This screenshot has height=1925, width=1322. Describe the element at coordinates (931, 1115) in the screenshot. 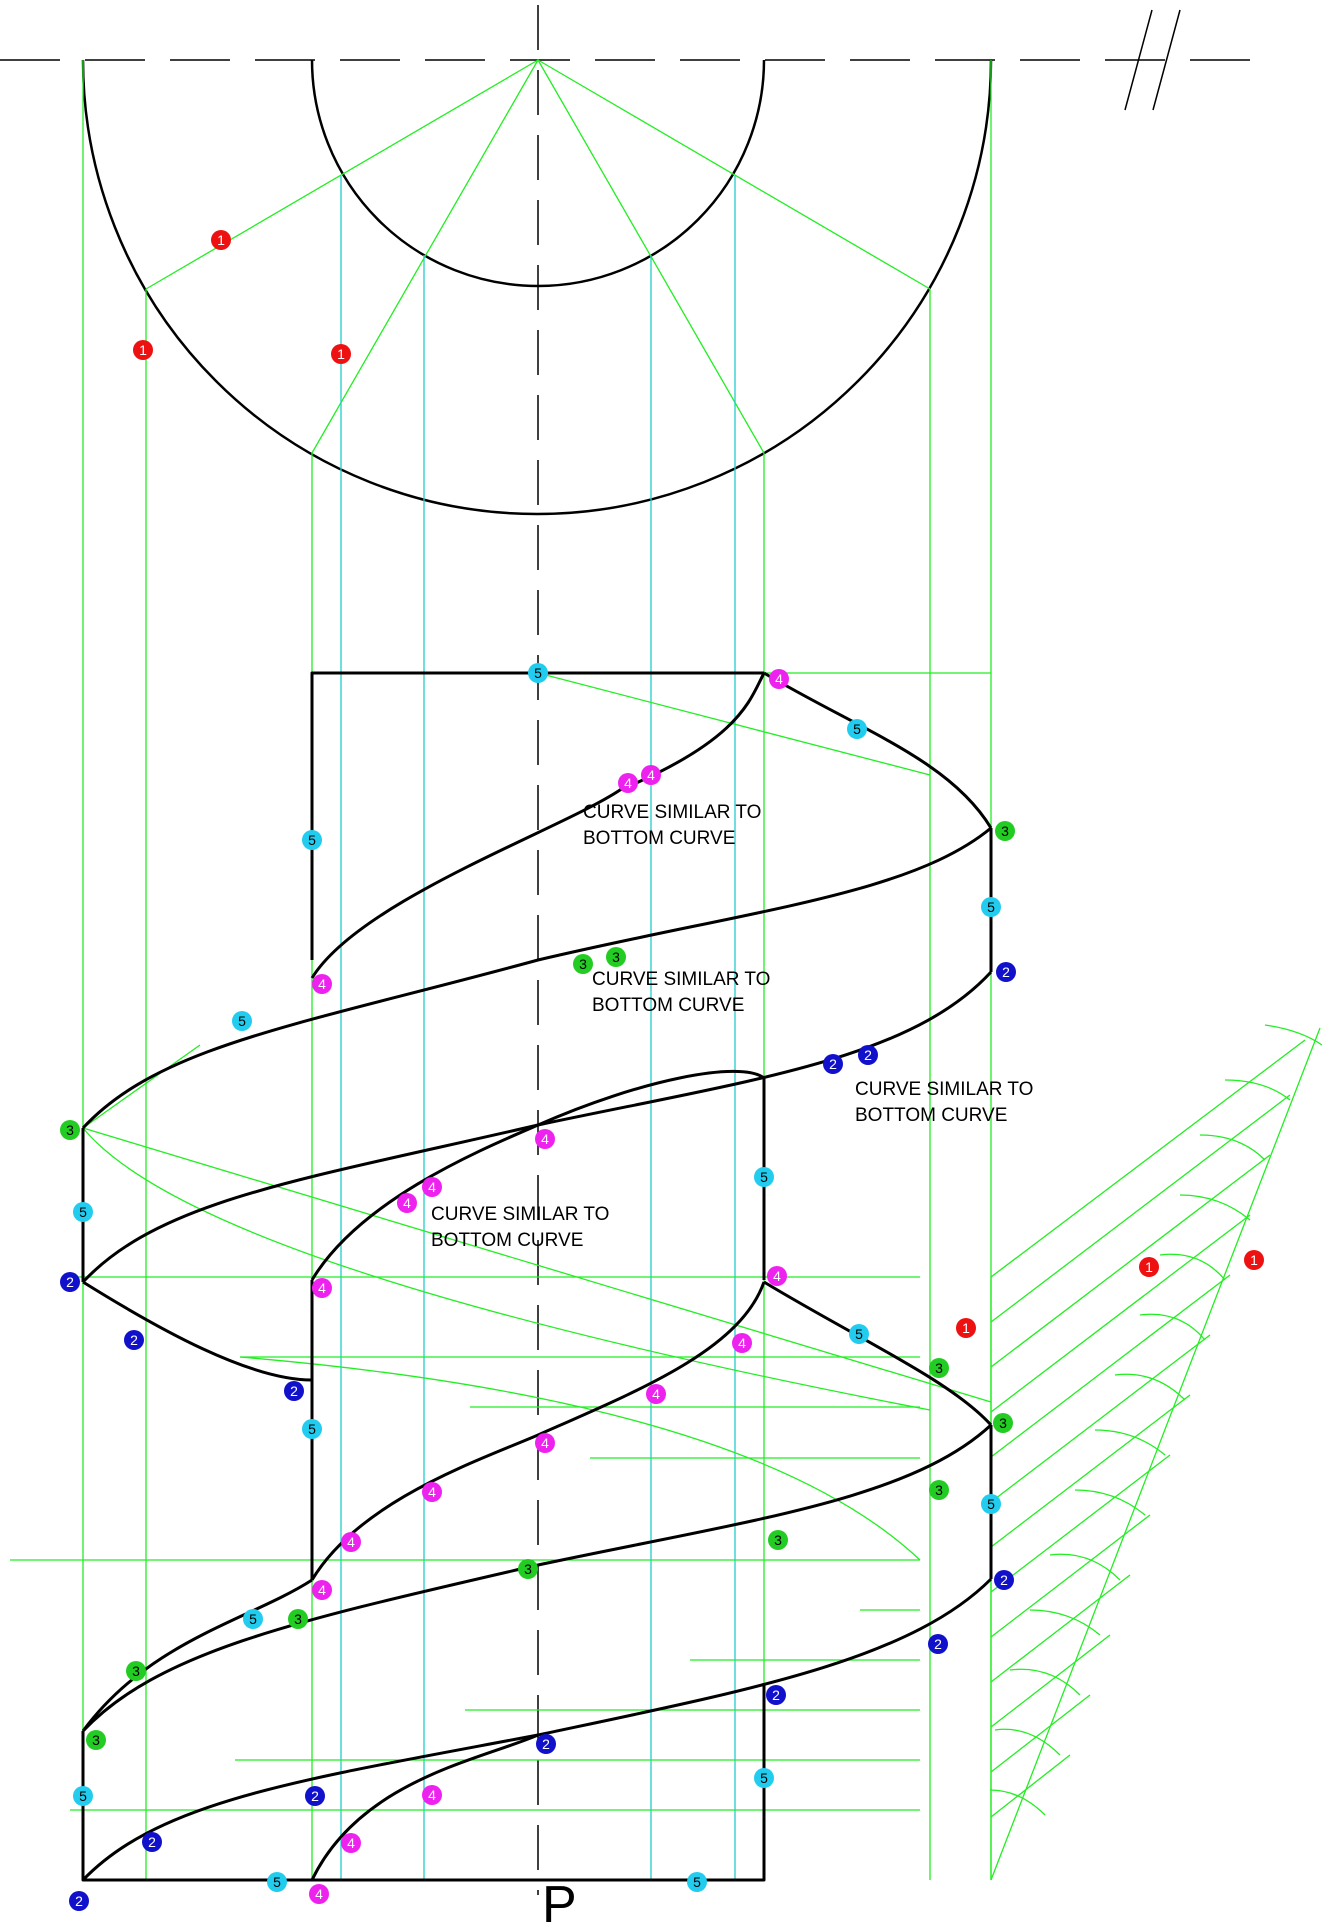

I see `note-3-line-2: BOTTOM CURVE` at that location.